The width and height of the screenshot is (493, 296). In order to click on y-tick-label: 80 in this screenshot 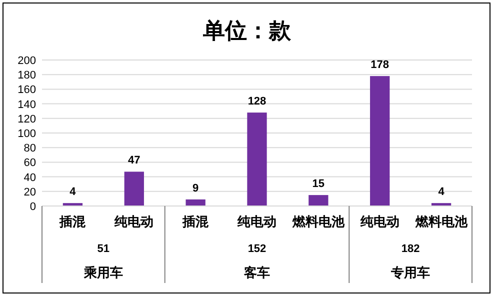, I will do `click(30, 148)`.